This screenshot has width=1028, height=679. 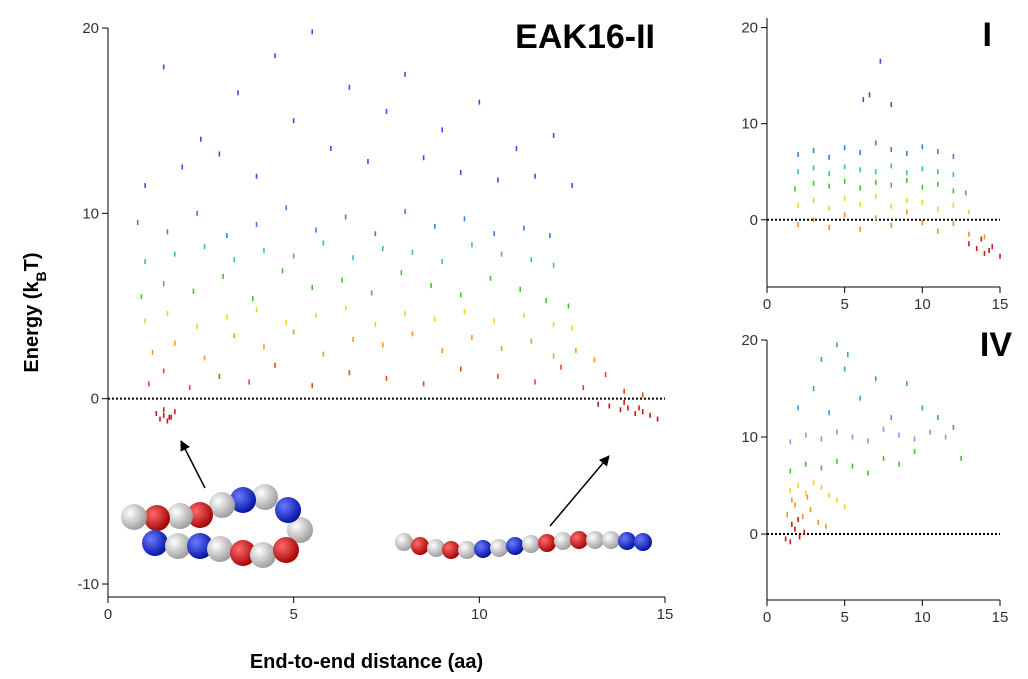 I want to click on y-tick-label: 20, so click(x=90, y=28).